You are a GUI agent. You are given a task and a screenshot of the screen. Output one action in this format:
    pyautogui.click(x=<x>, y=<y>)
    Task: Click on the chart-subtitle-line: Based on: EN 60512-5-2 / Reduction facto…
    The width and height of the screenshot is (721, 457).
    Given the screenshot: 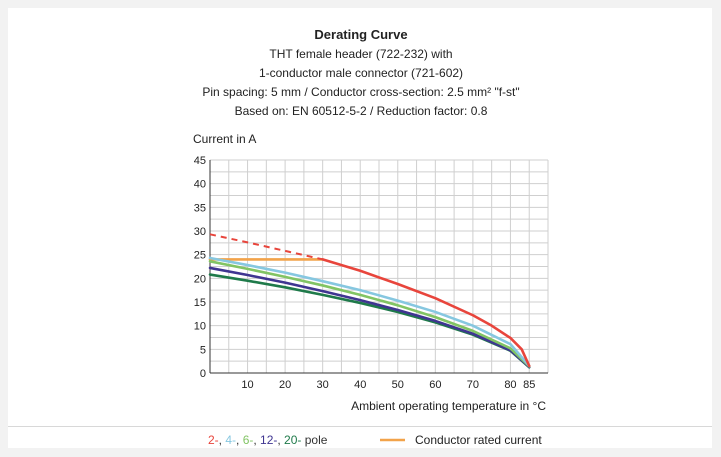 What is the action you would take?
    pyautogui.click(x=361, y=111)
    